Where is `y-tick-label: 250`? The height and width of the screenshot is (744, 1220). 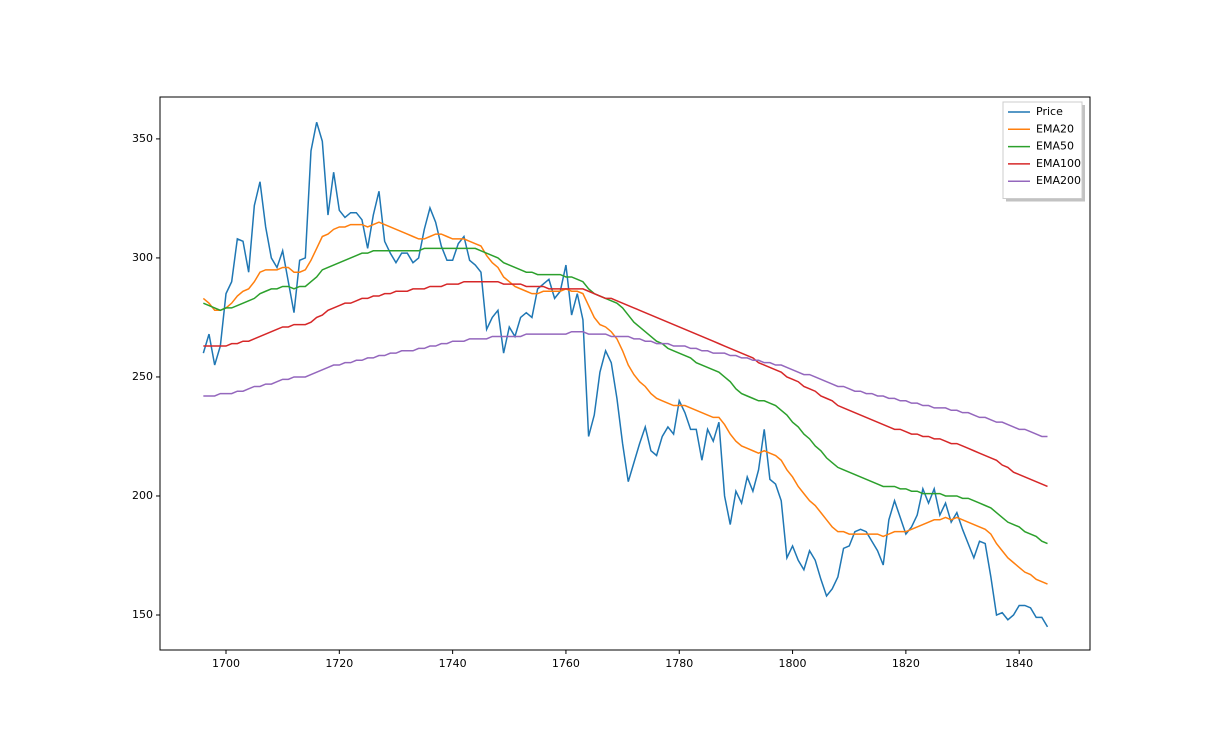 y-tick-label: 250 is located at coordinates (142, 376).